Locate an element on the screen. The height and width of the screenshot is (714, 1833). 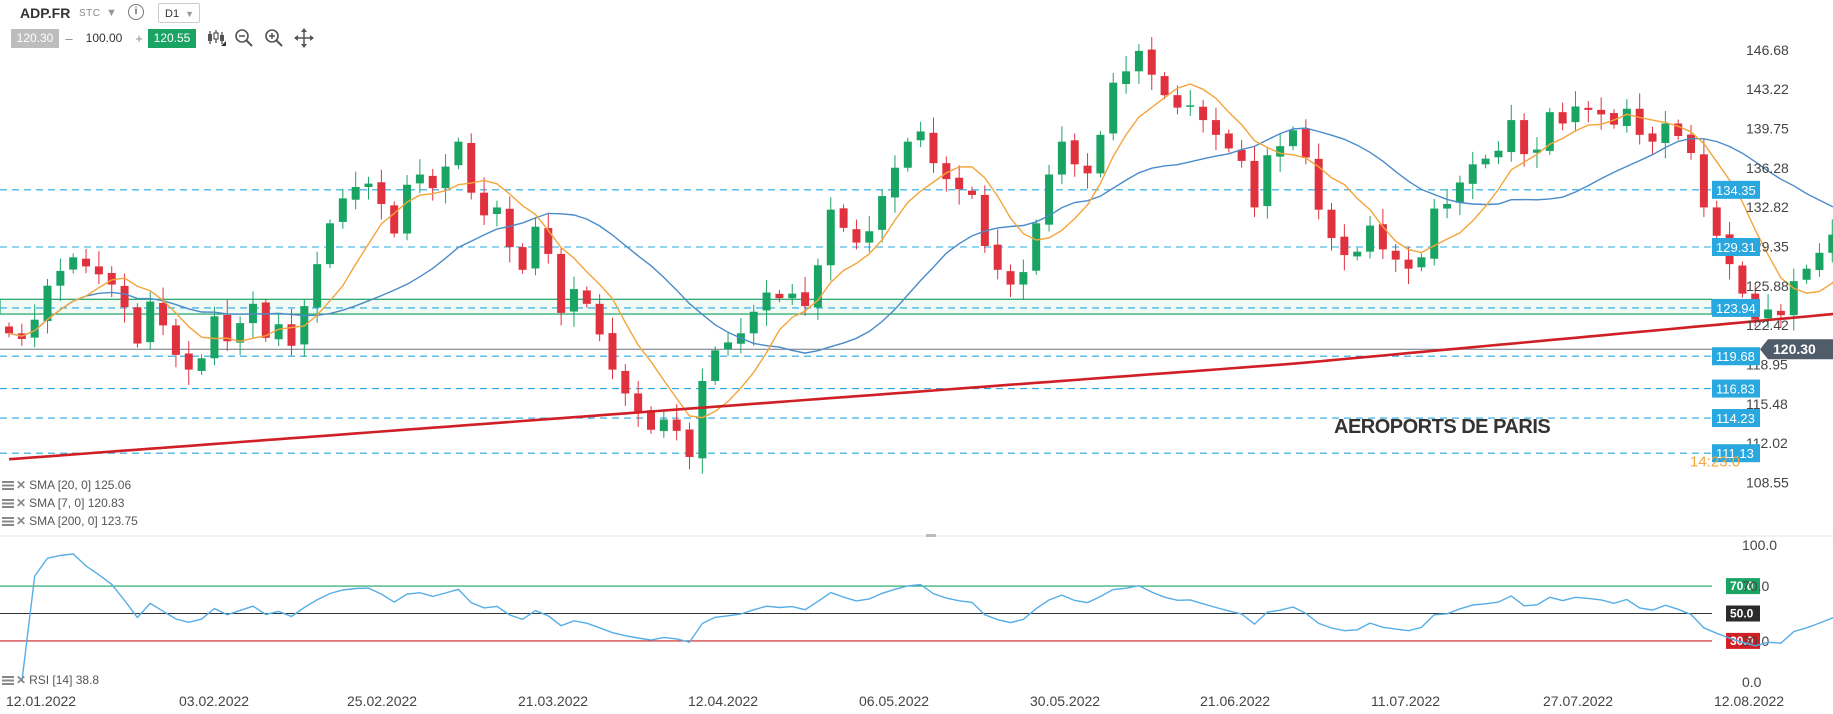
last-price-tag is located at coordinates (1796, 349).